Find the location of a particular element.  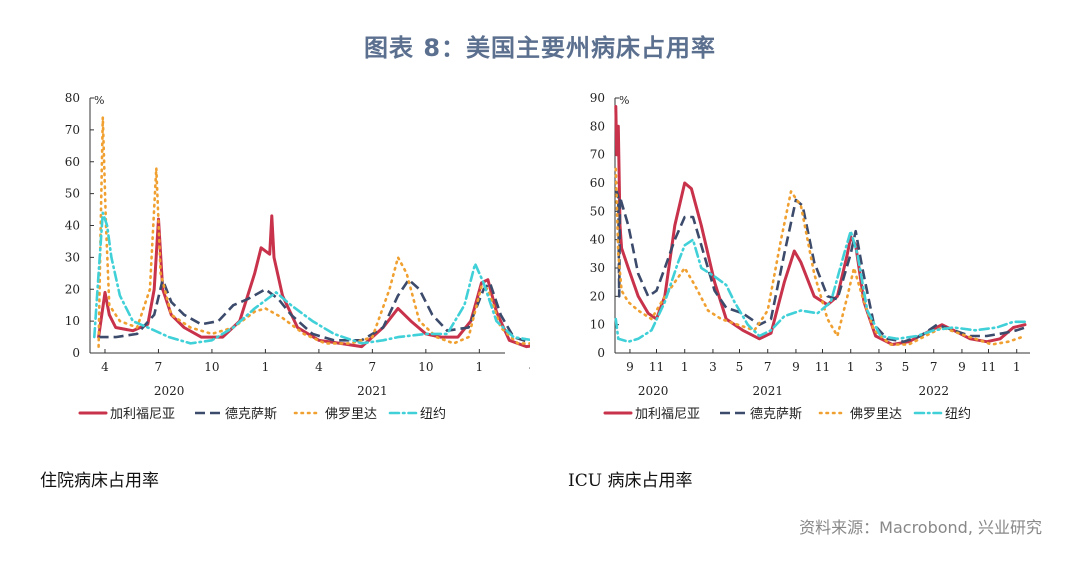

chart1-y-tick-label: 10 is located at coordinates (597, 325).